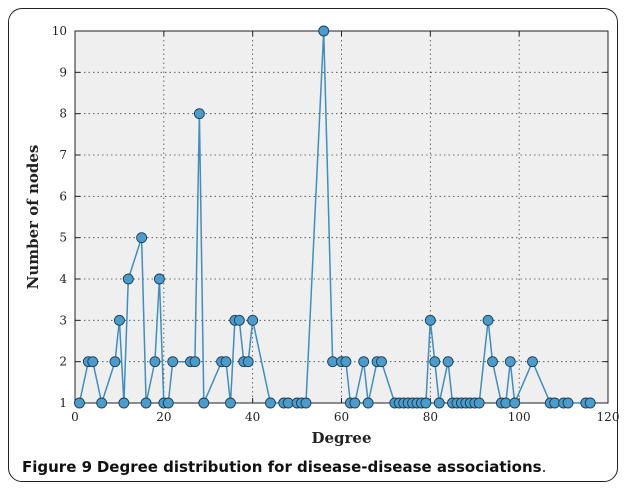  I want to click on y-tick-label: 10, so click(59, 31).